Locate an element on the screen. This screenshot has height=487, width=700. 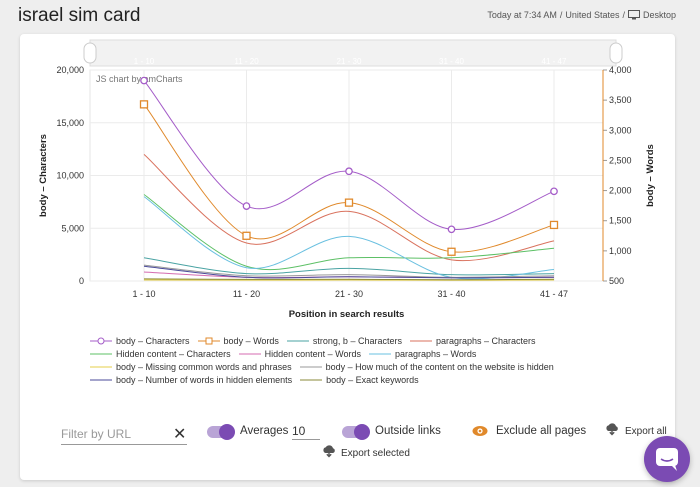
close-icon: ✕ is located at coordinates (179, 434).